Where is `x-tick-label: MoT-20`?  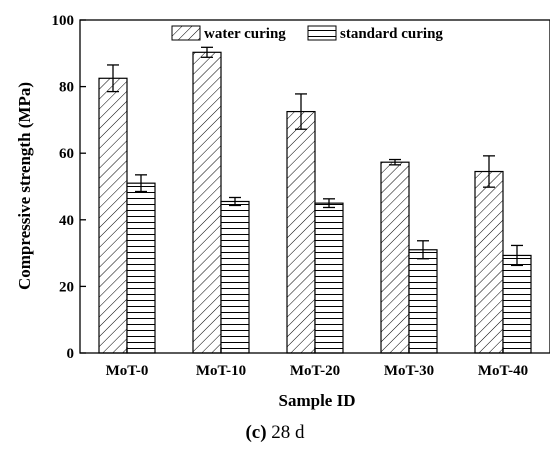 x-tick-label: MoT-20 is located at coordinates (315, 371).